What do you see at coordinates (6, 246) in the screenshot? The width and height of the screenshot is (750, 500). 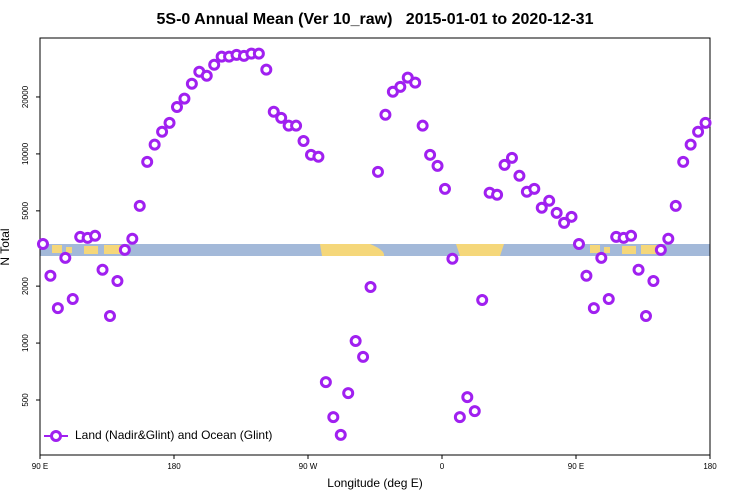 I see `y-axis-title: N Total` at bounding box center [6, 246].